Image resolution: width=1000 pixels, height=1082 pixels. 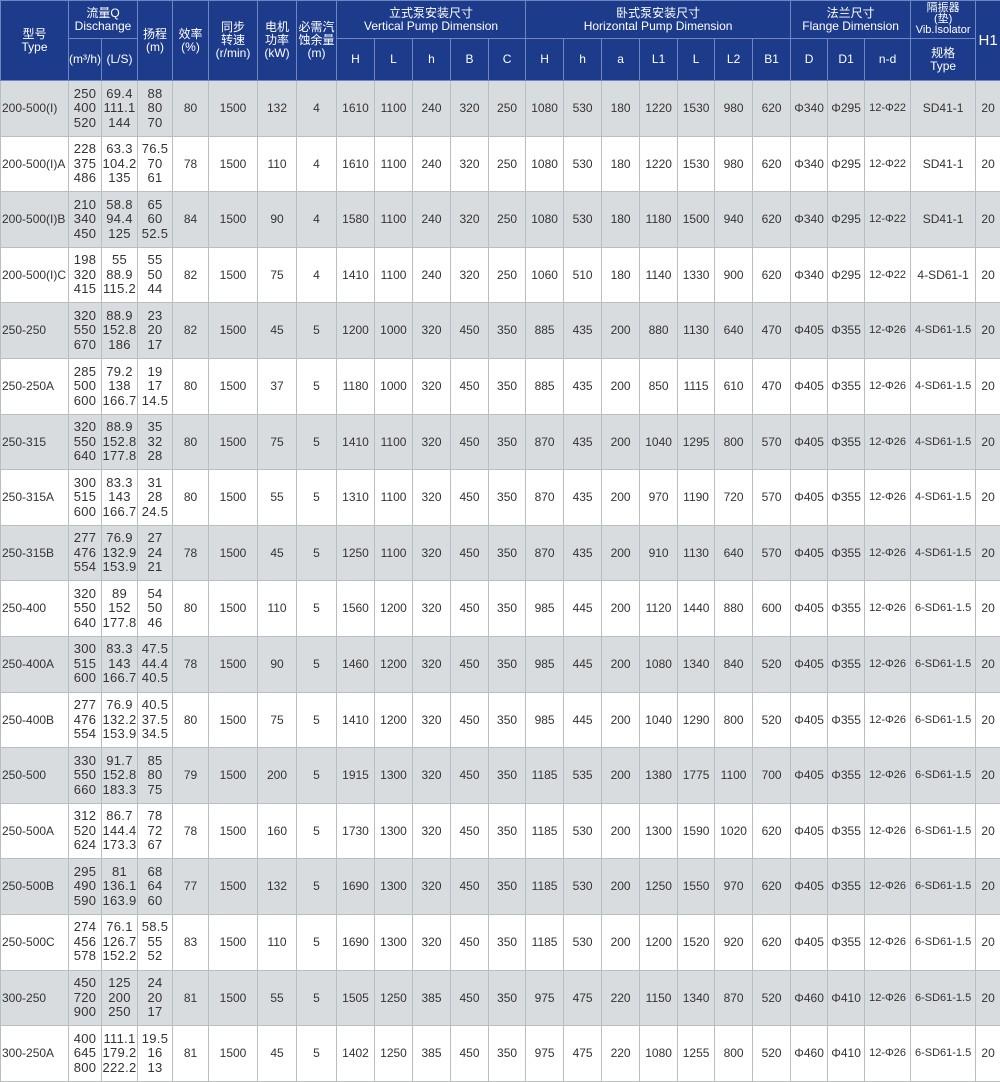 I want to click on cell-horizontal-h: 1185, so click(x=545, y=942).